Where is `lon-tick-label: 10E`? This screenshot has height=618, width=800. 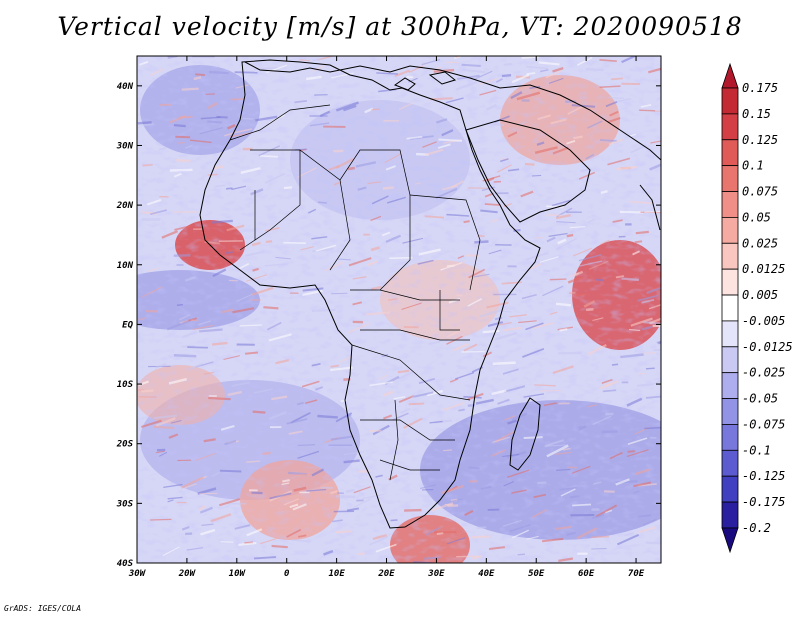 lon-tick-label: 10E is located at coordinates (336, 574).